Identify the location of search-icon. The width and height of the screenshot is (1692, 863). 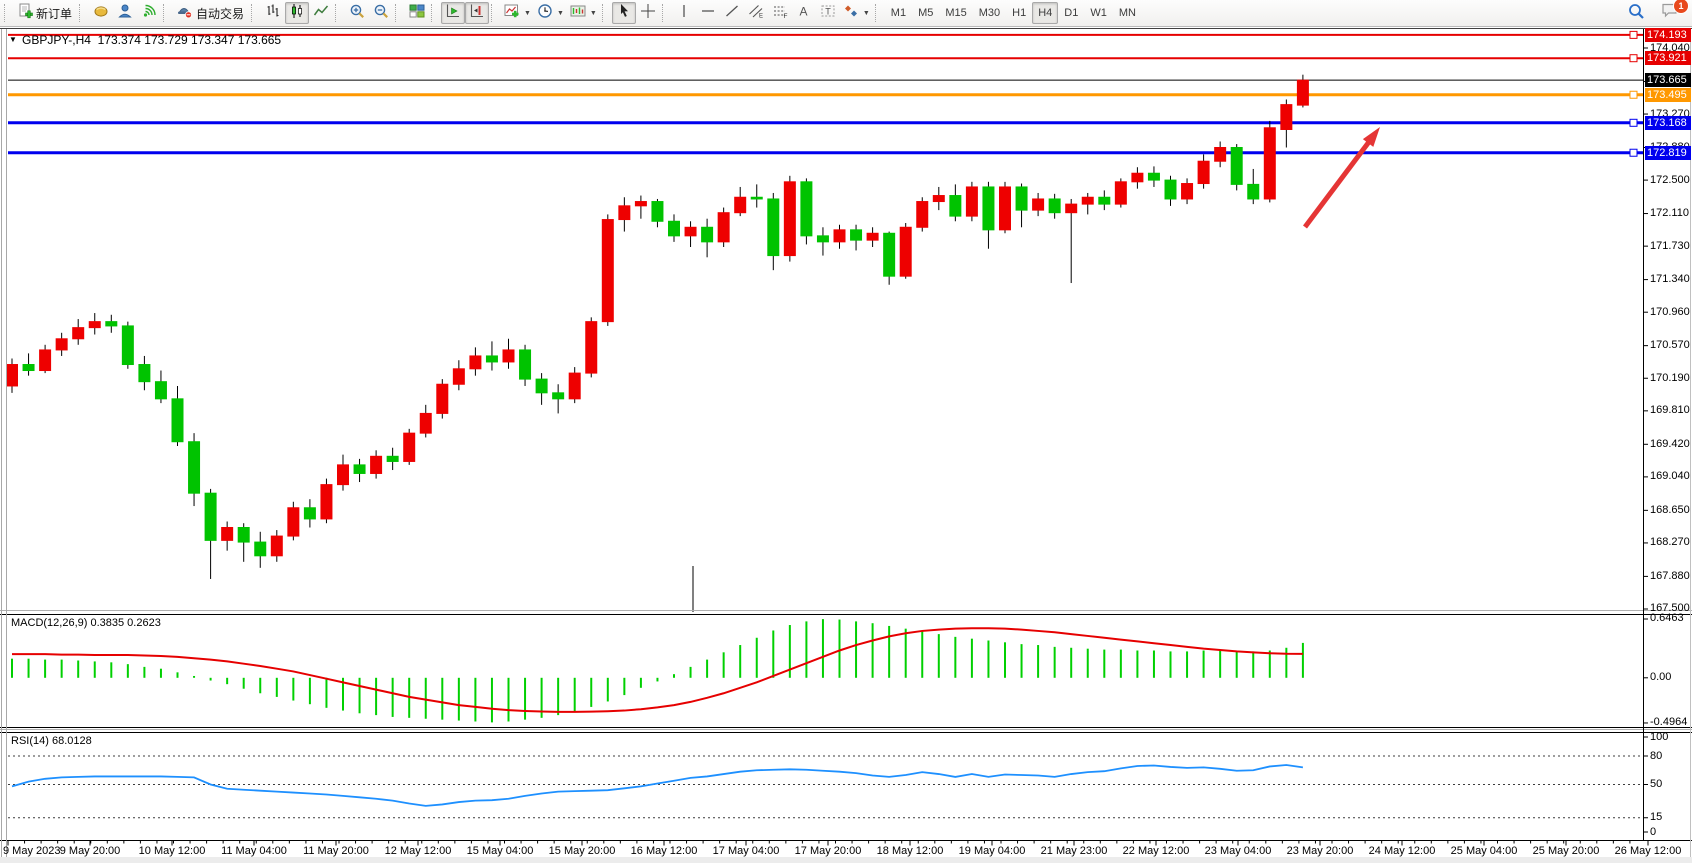
(1636, 13).